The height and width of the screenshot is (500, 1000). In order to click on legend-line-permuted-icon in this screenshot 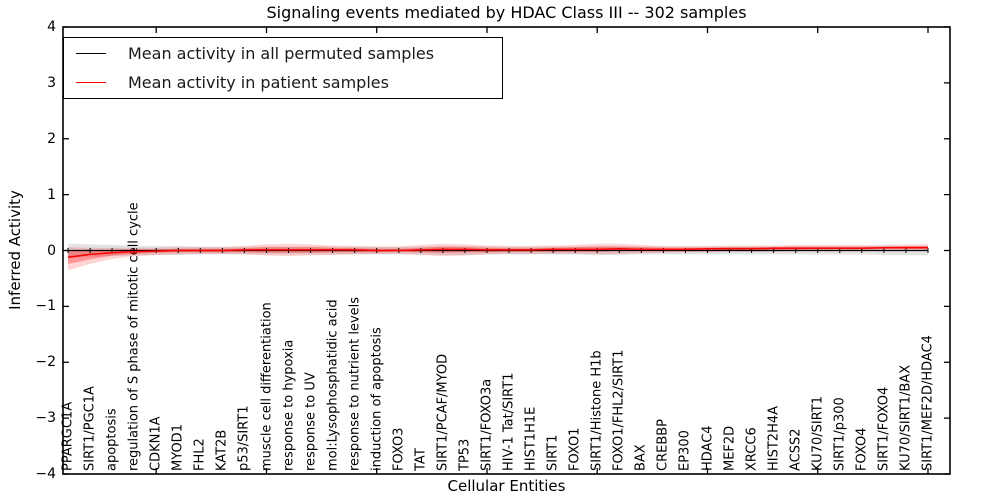, I will do `click(91, 53)`.